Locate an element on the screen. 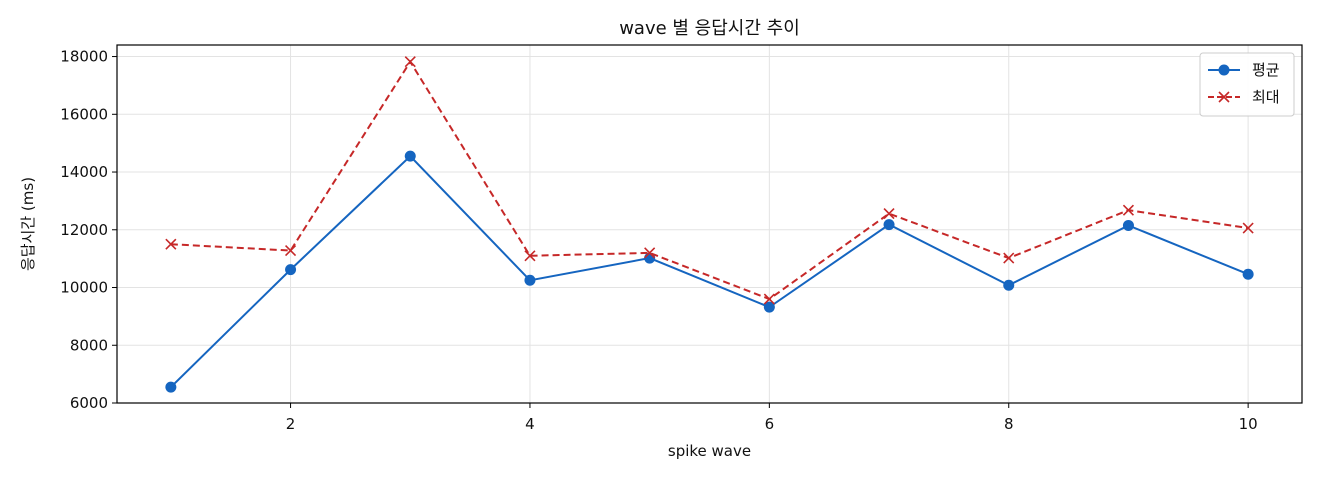 The image size is (1320, 480). legend-entry-1-label: 평균 is located at coordinates (1266, 70).